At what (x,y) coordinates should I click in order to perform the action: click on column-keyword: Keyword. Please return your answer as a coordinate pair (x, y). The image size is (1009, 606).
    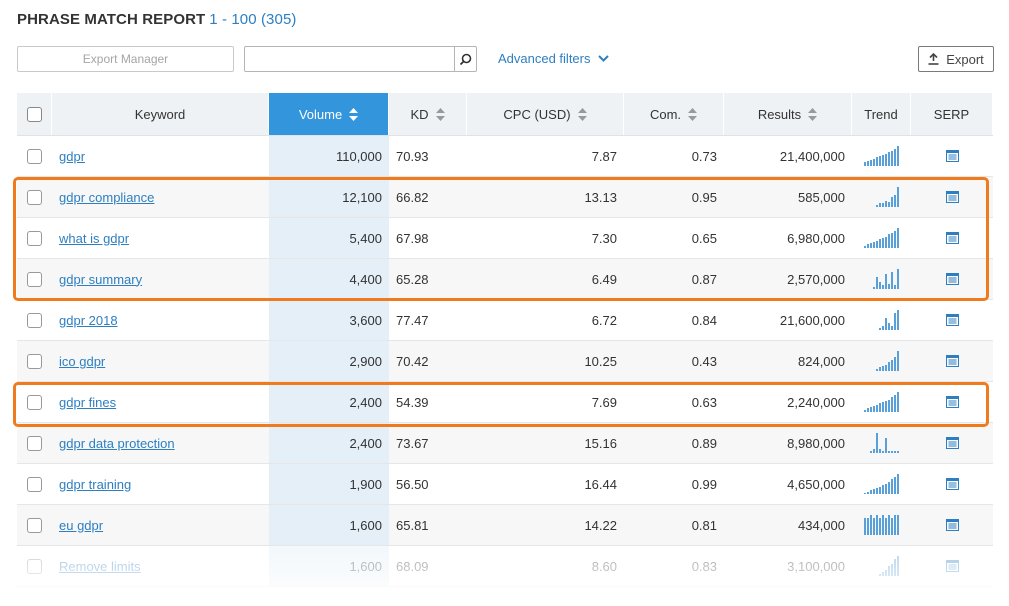
    Looking at the image, I should click on (160, 114).